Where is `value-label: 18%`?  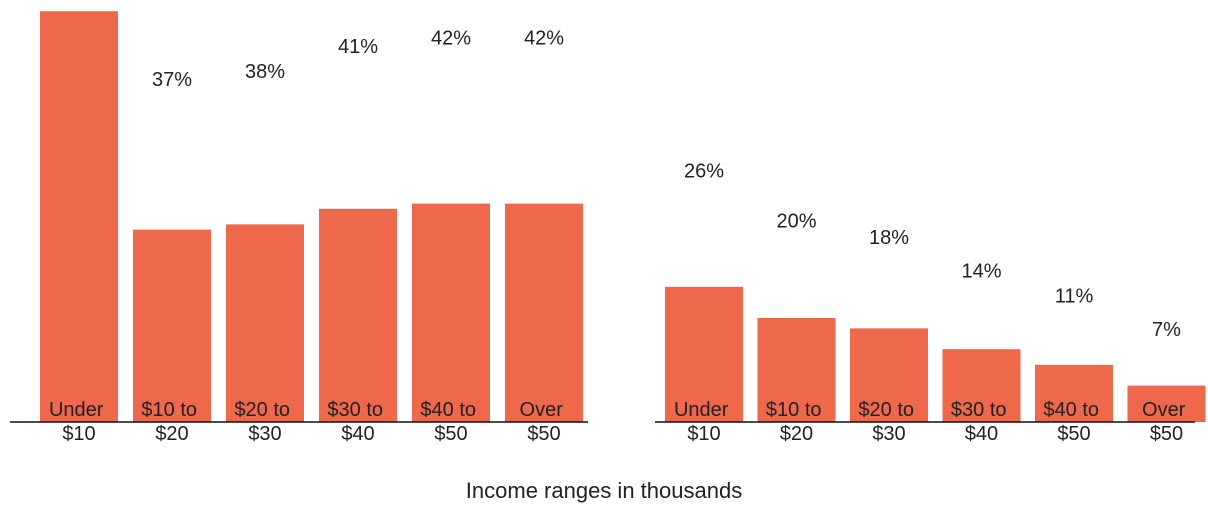 value-label: 18% is located at coordinates (889, 238).